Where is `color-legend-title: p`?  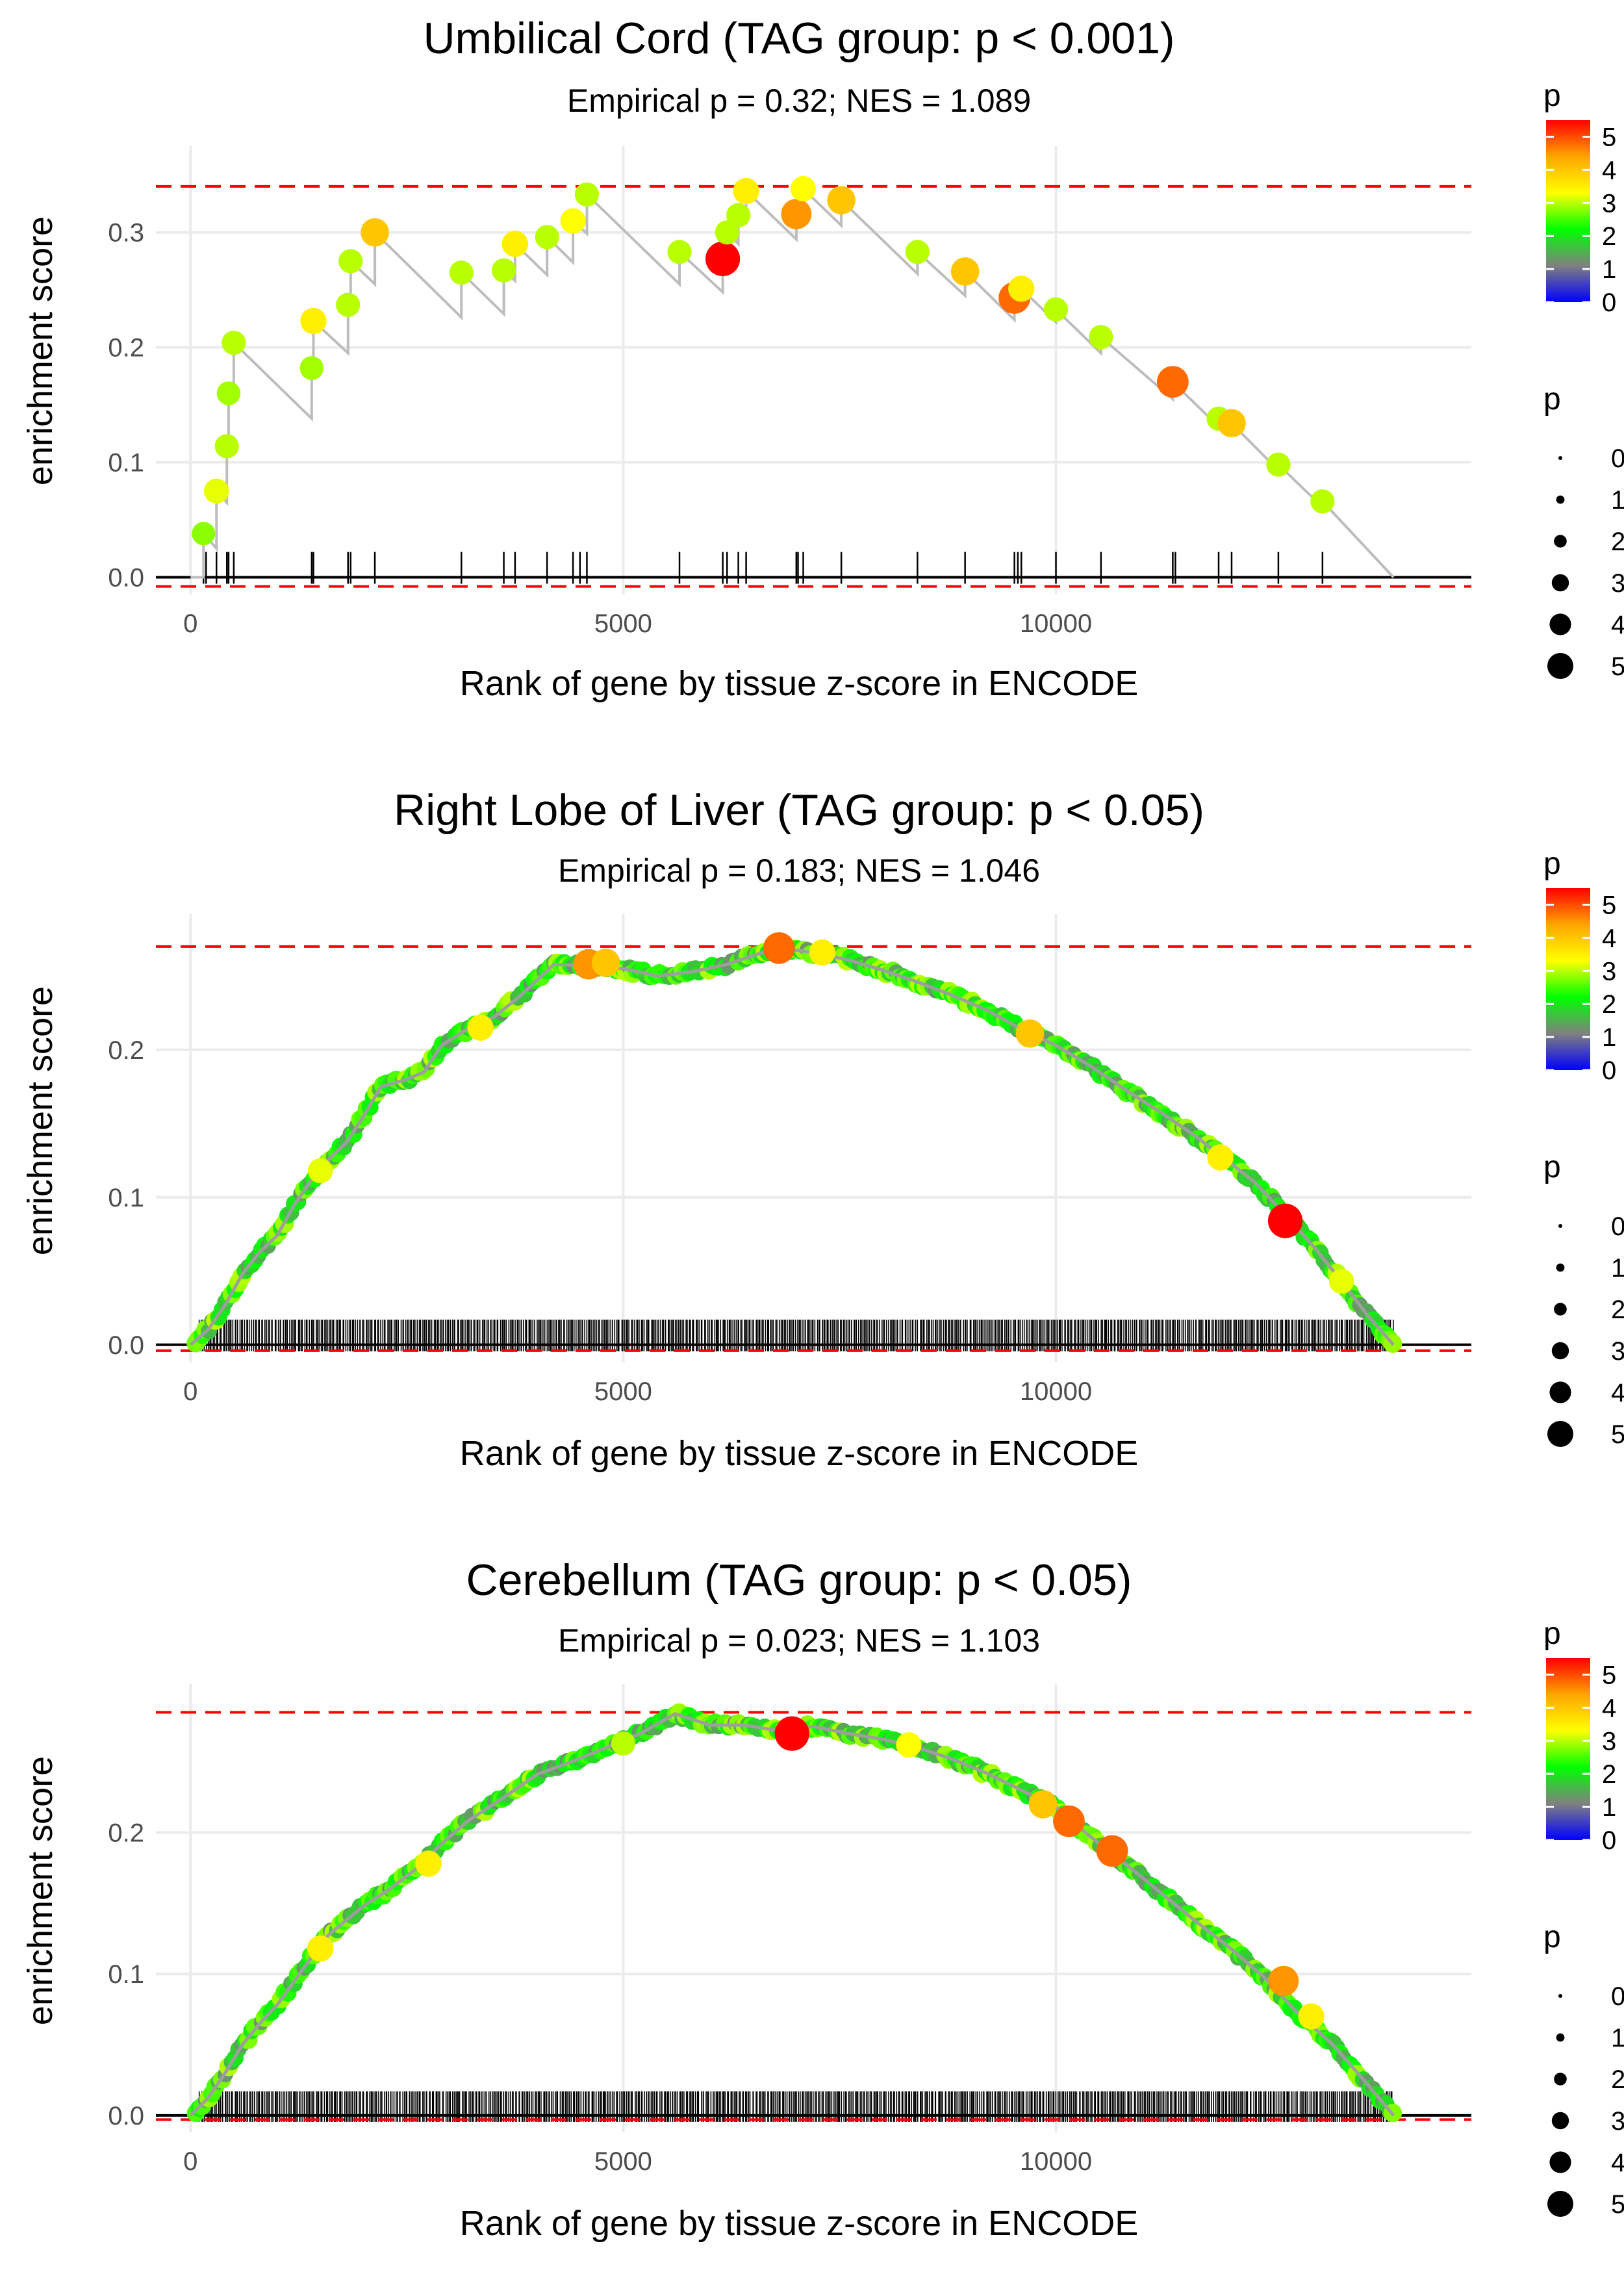 color-legend-title: p is located at coordinates (1552, 864).